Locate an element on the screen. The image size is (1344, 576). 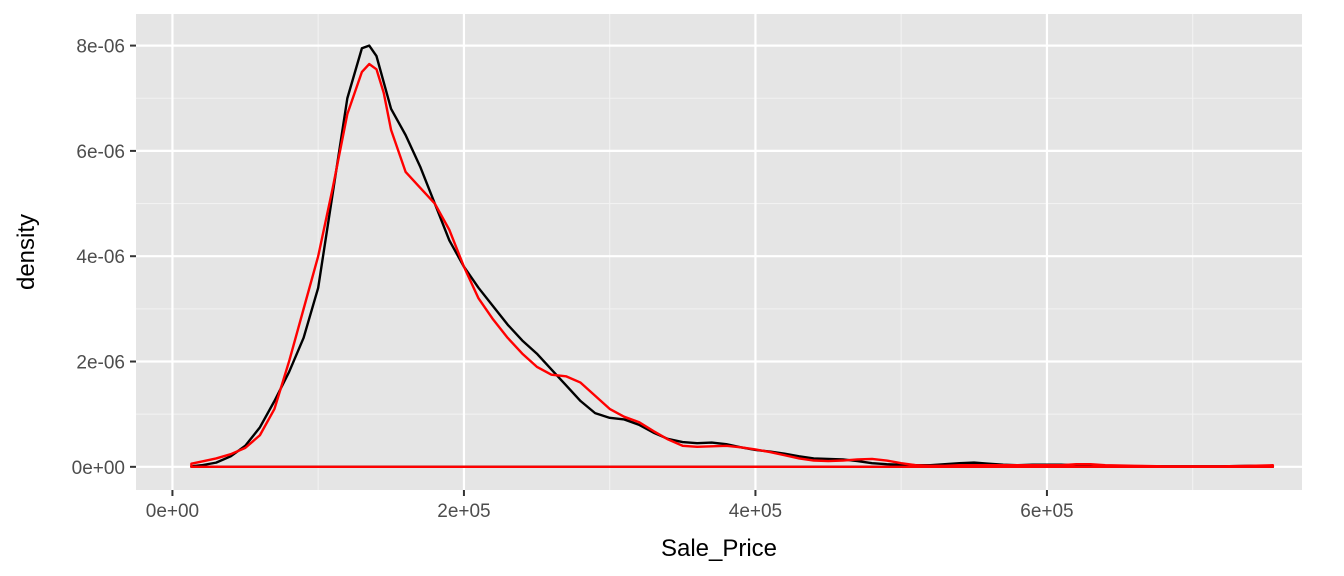
y-axis-title: density is located at coordinates (26, 252).